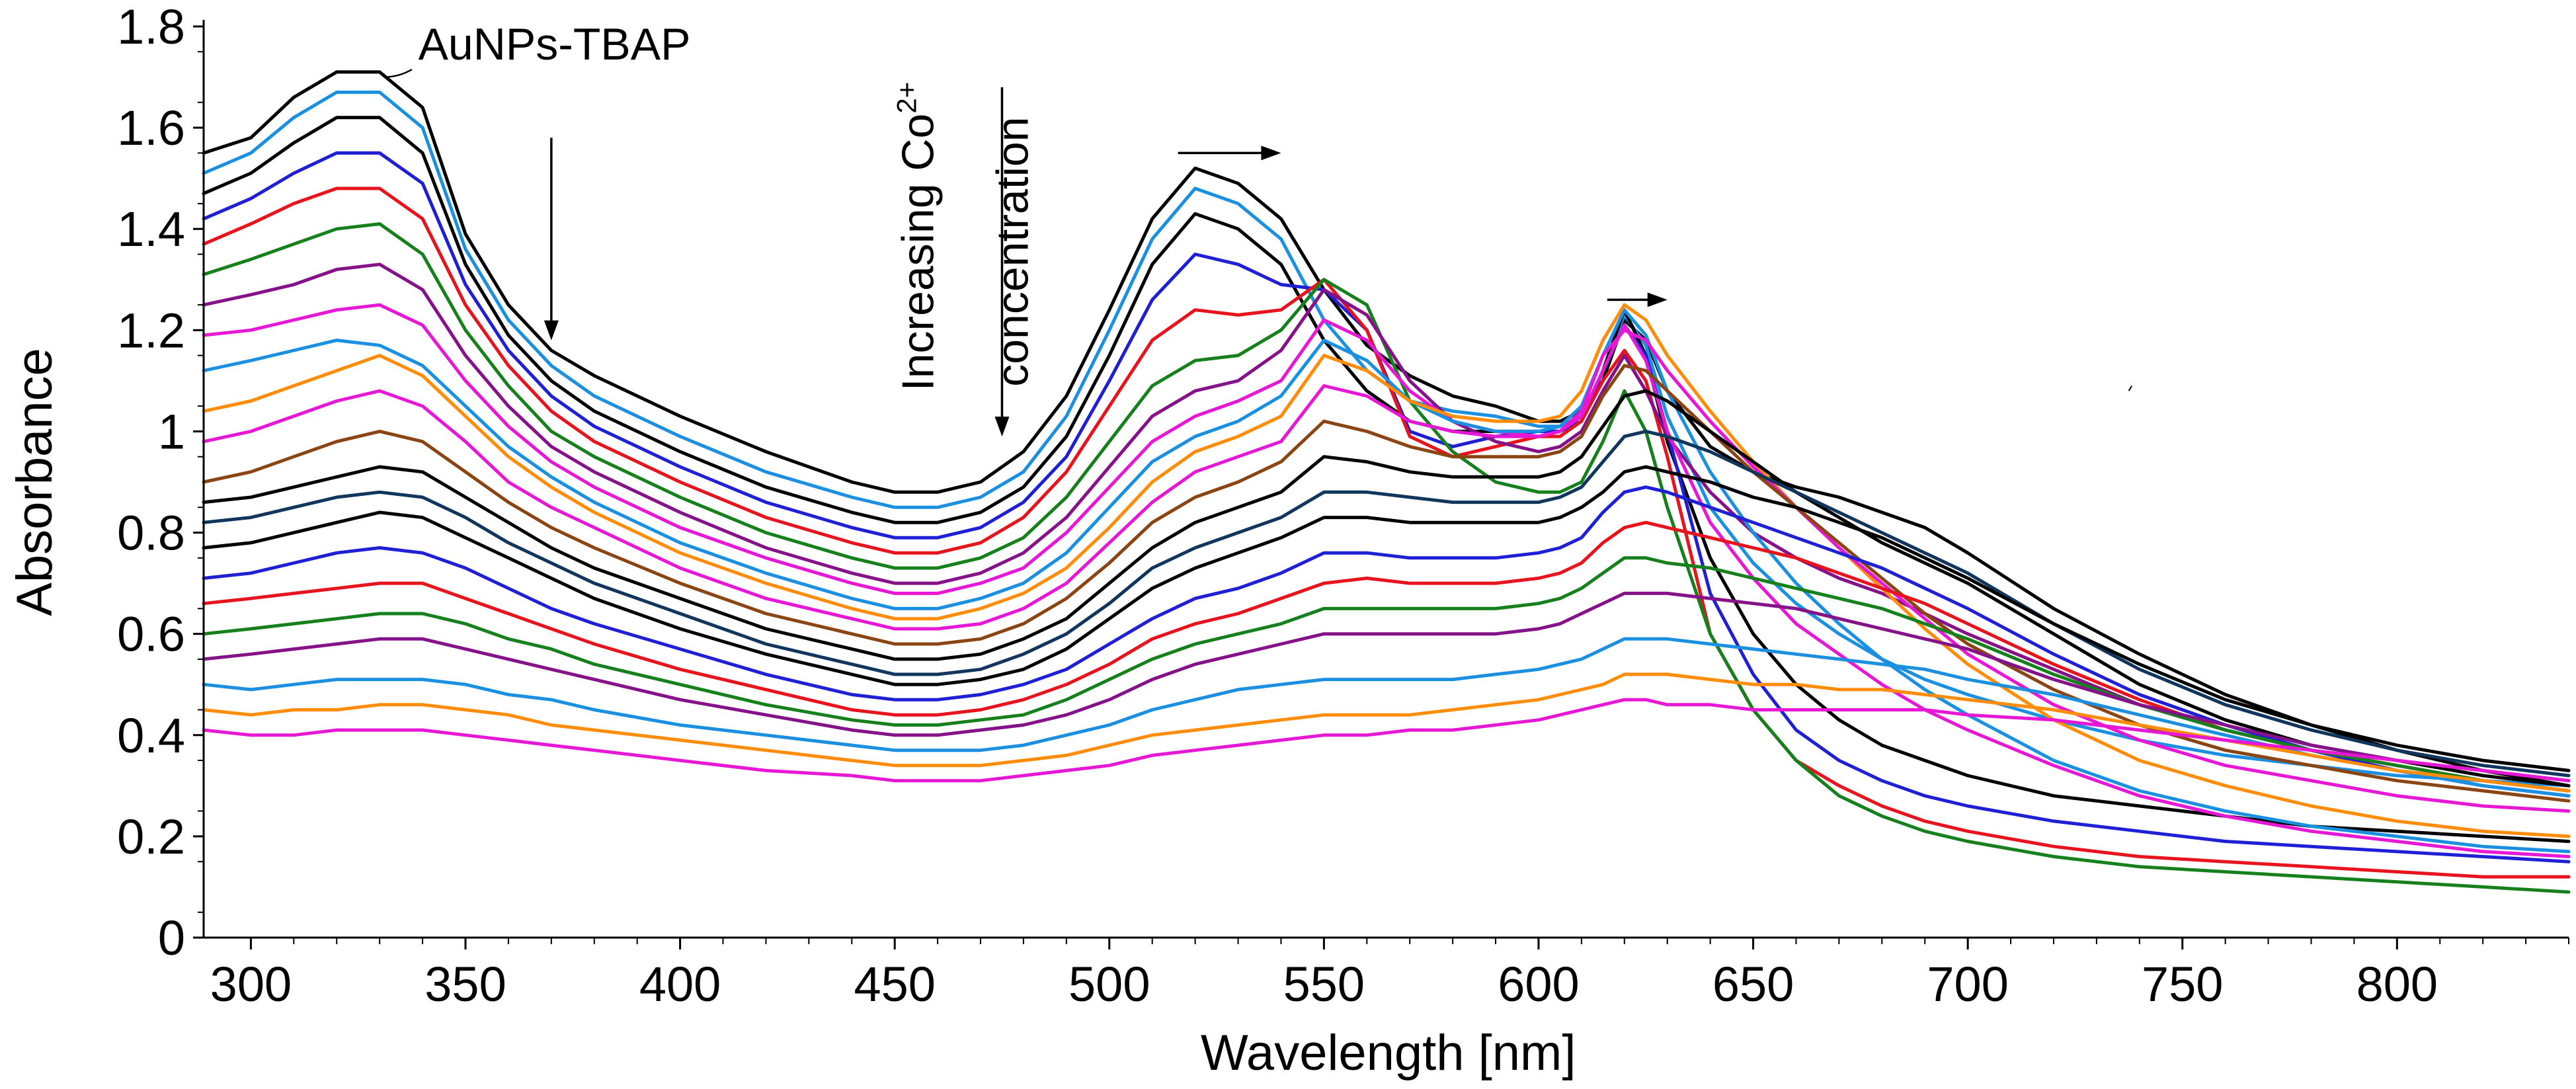 The image size is (2576, 1089). Describe the element at coordinates (1324, 984) in the screenshot. I see `x-tick-label: 550` at that location.